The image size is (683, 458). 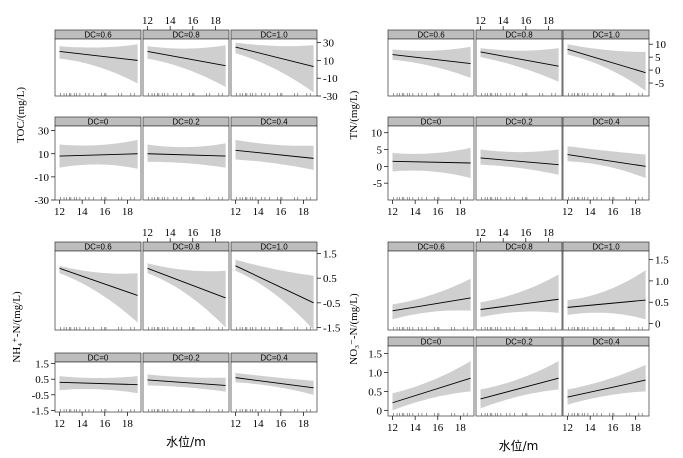 What do you see at coordinates (519, 158) in the screenshot?
I see `panel-tn-4: DC=0.2` at bounding box center [519, 158].